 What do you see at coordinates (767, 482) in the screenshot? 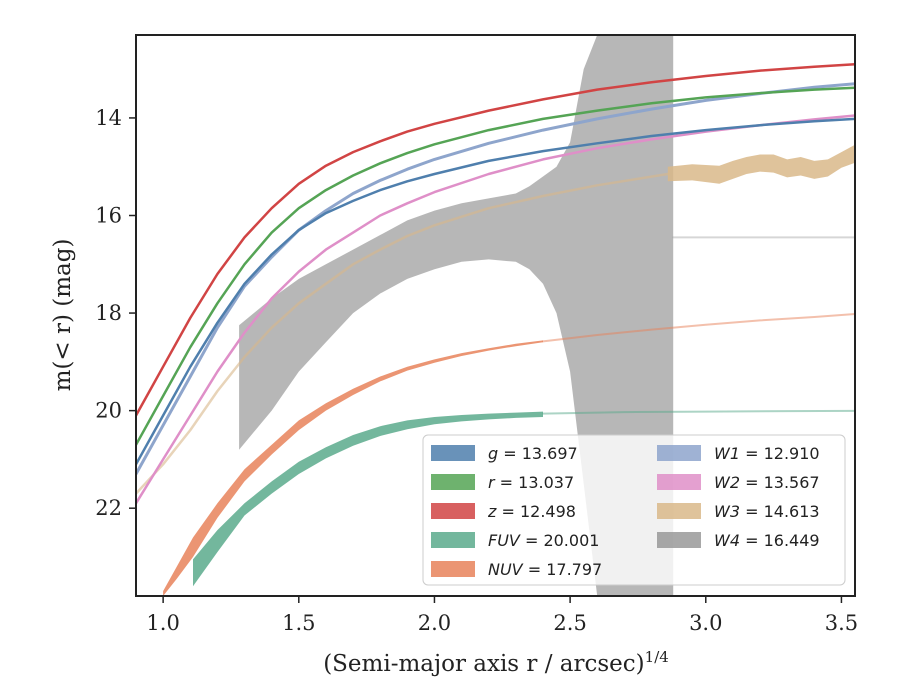
I see `legend-label-w2-13-567: W2 = 13.567` at bounding box center [767, 482].